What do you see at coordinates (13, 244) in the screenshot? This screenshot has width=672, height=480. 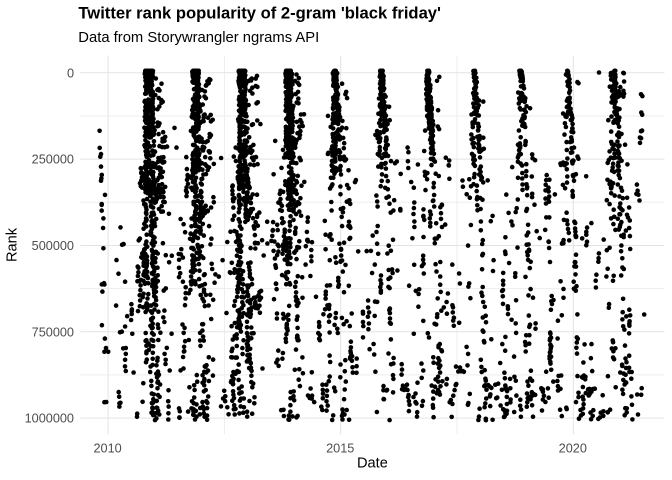 I see `svg-text: Rank` at bounding box center [13, 244].